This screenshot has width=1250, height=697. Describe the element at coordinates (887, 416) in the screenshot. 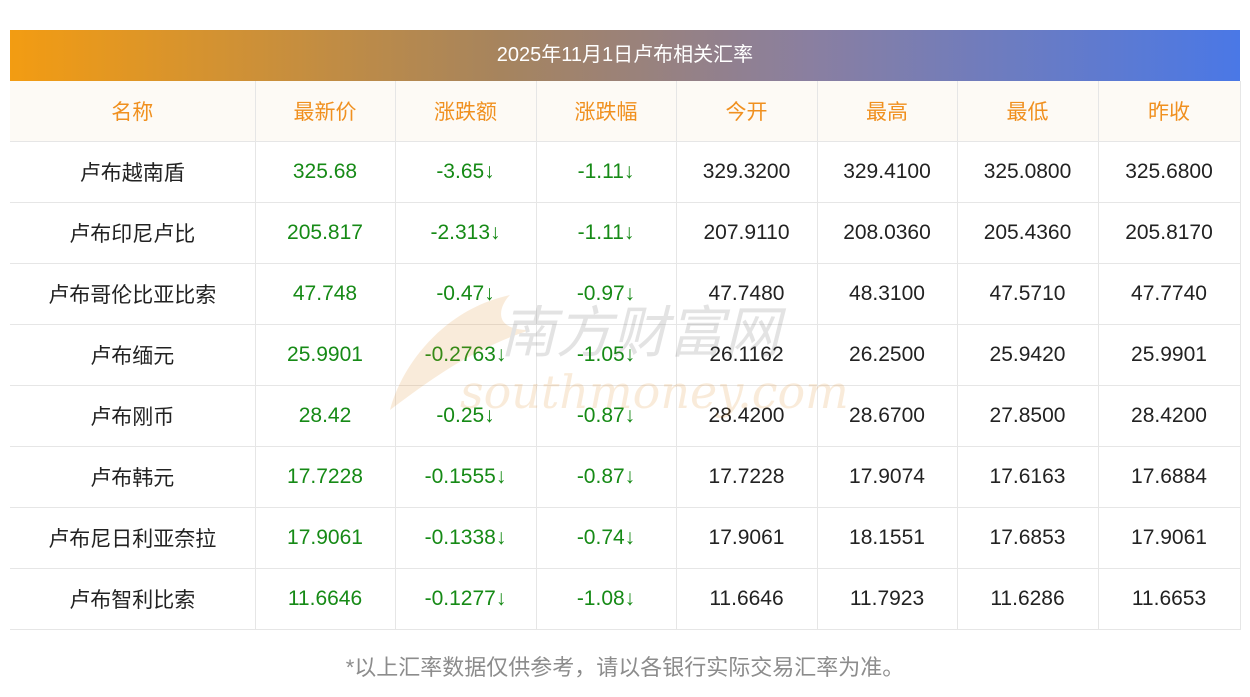

I see `cell-high: 28.6700` at that location.